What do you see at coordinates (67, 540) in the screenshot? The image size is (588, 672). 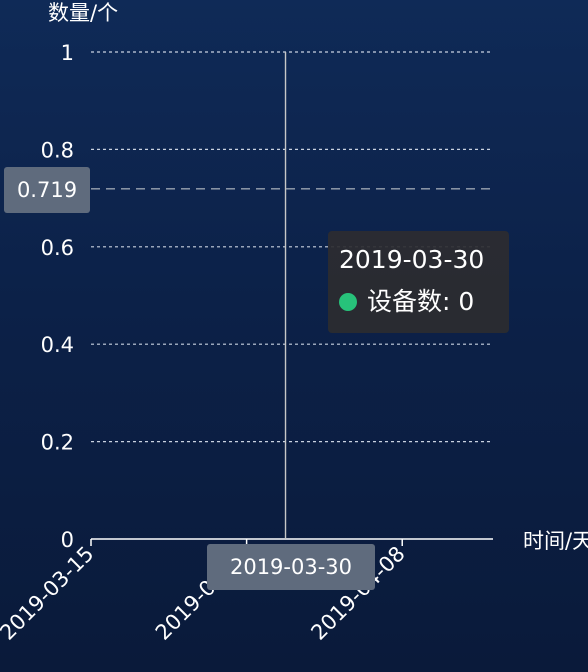 I see `y-tick-label: 0` at bounding box center [67, 540].